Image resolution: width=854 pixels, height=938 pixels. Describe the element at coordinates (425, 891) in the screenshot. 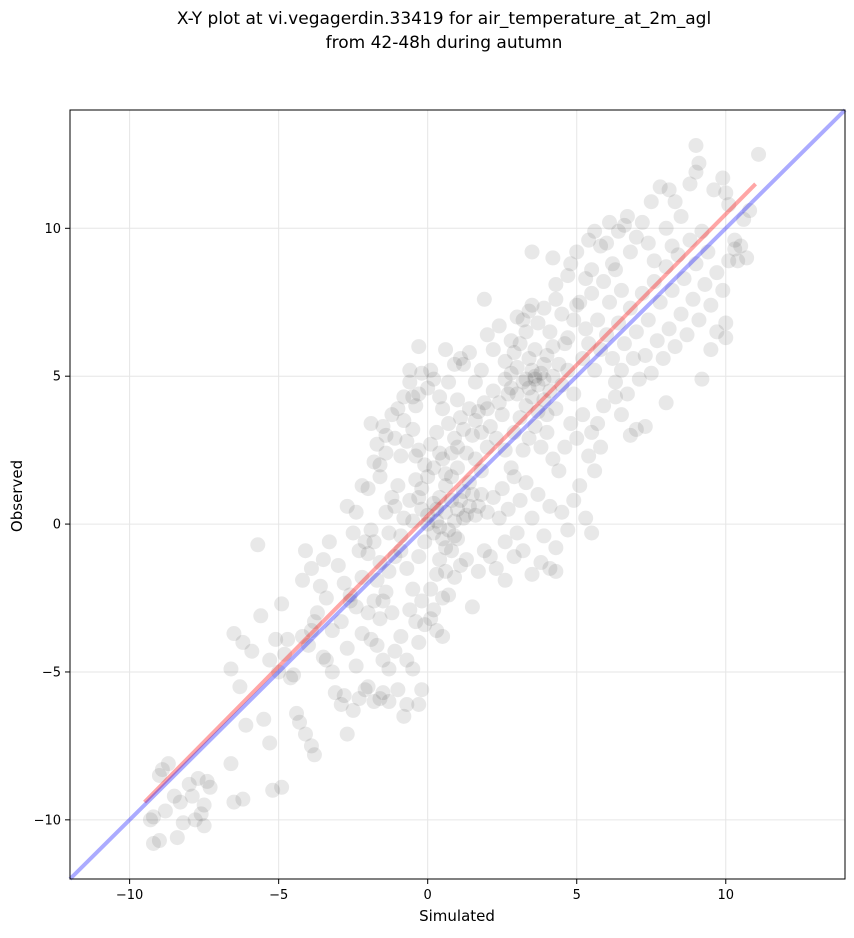

I see `x-axis-ticks: −10 −5 0 5 10` at that location.